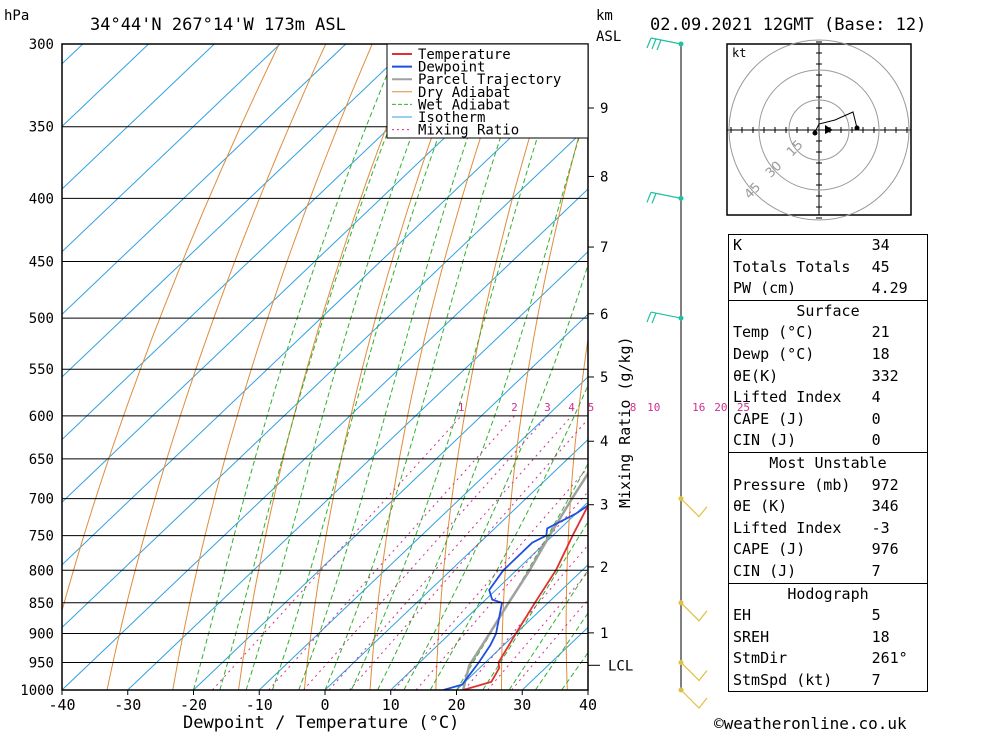 The width and height of the screenshot is (1000, 733). I want to click on mixing-ratio-label: 8, so click(633, 407).